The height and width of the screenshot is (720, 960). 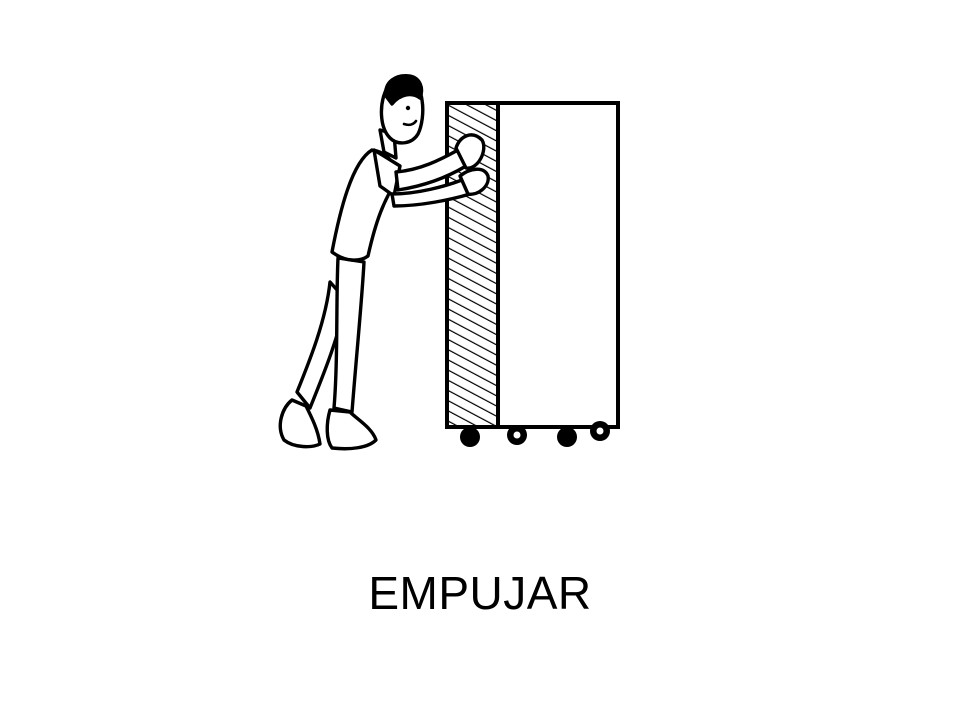 What do you see at coordinates (404, 90) in the screenshot?
I see `person-hair` at bounding box center [404, 90].